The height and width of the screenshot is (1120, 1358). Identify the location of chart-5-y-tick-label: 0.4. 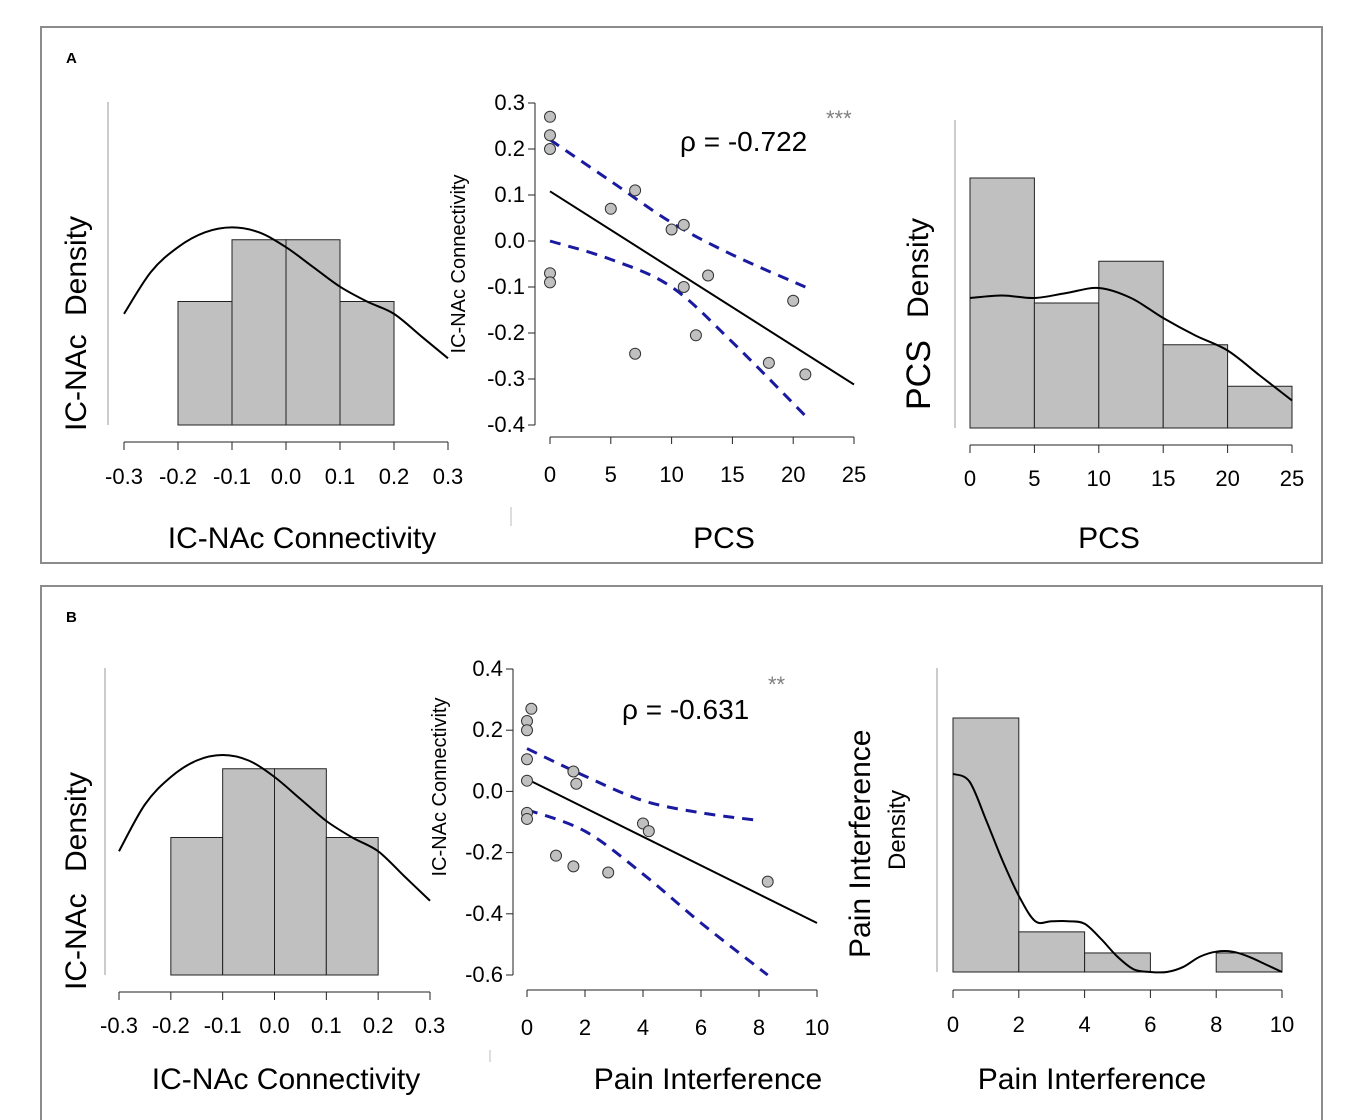
(487, 668).